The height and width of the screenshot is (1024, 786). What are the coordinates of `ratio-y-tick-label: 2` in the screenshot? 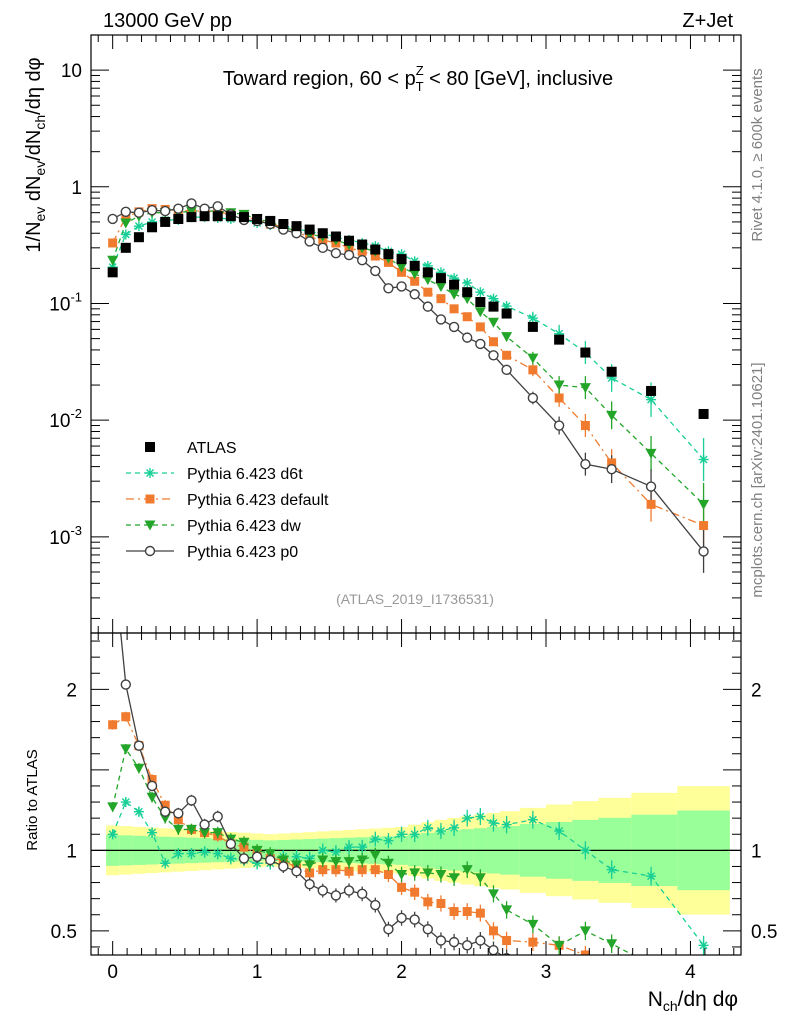 It's located at (71, 690).